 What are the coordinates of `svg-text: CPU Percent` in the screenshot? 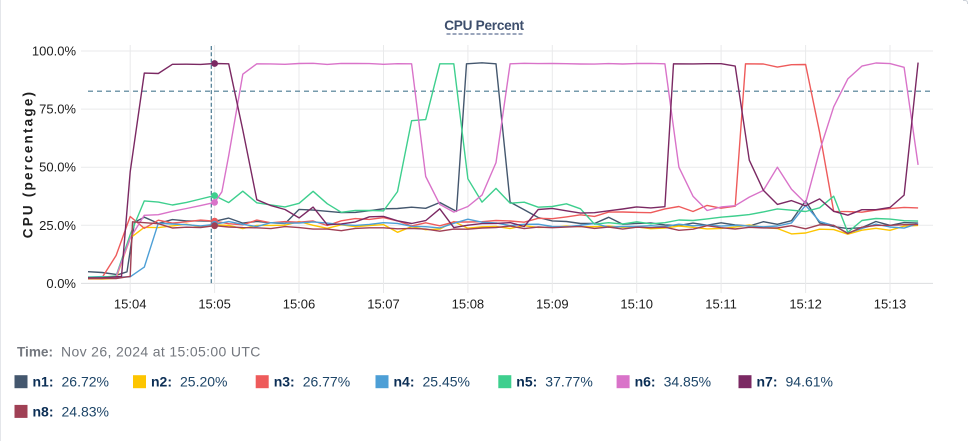 It's located at (484, 25).